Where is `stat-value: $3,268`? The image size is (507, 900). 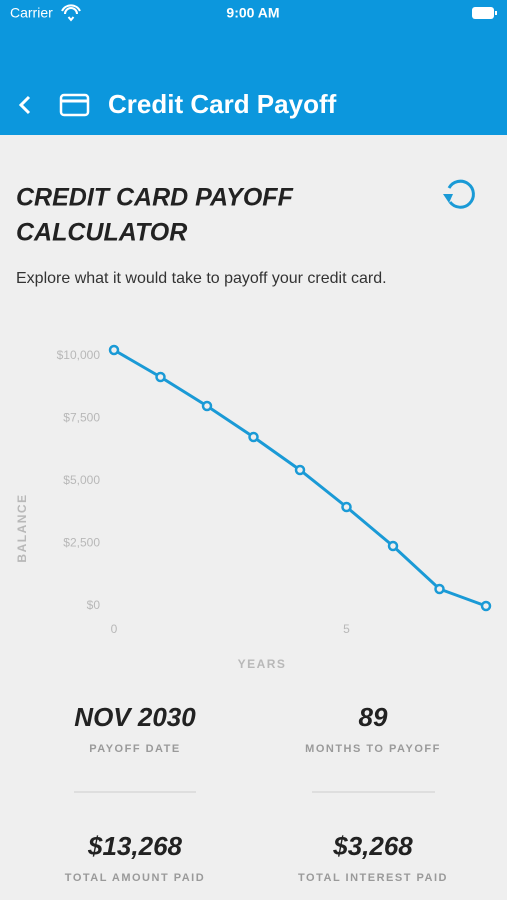
stat-value: $3,268 is located at coordinates (372, 846).